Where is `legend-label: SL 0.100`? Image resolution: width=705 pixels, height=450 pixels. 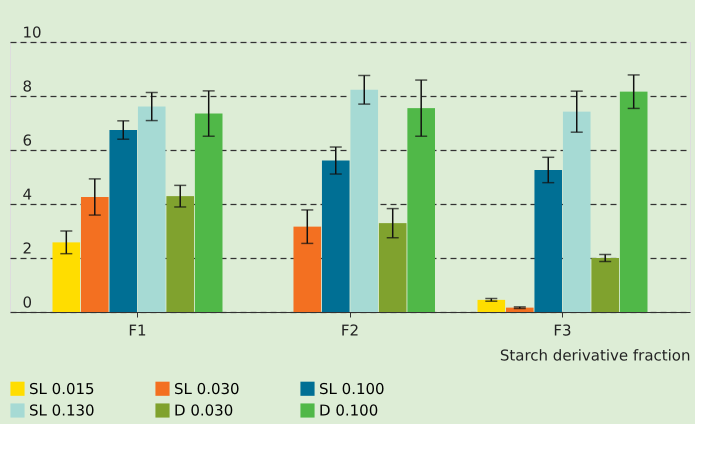
legend-label: SL 0.100 is located at coordinates (352, 389).